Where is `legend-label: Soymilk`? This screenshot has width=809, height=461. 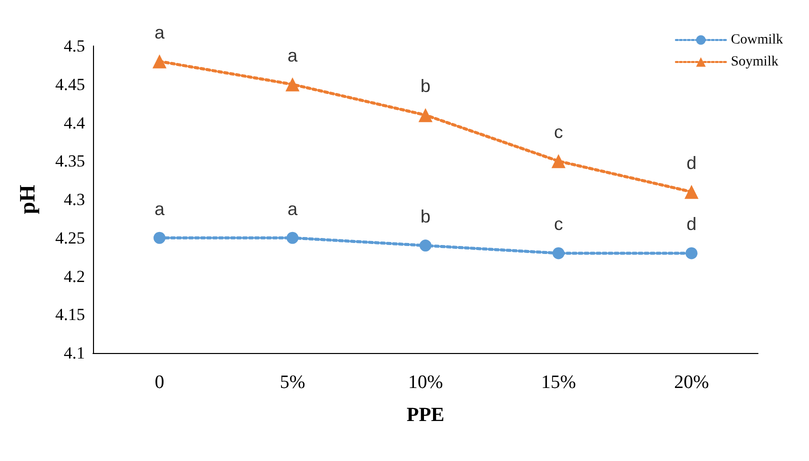
legend-label: Soymilk is located at coordinates (754, 62).